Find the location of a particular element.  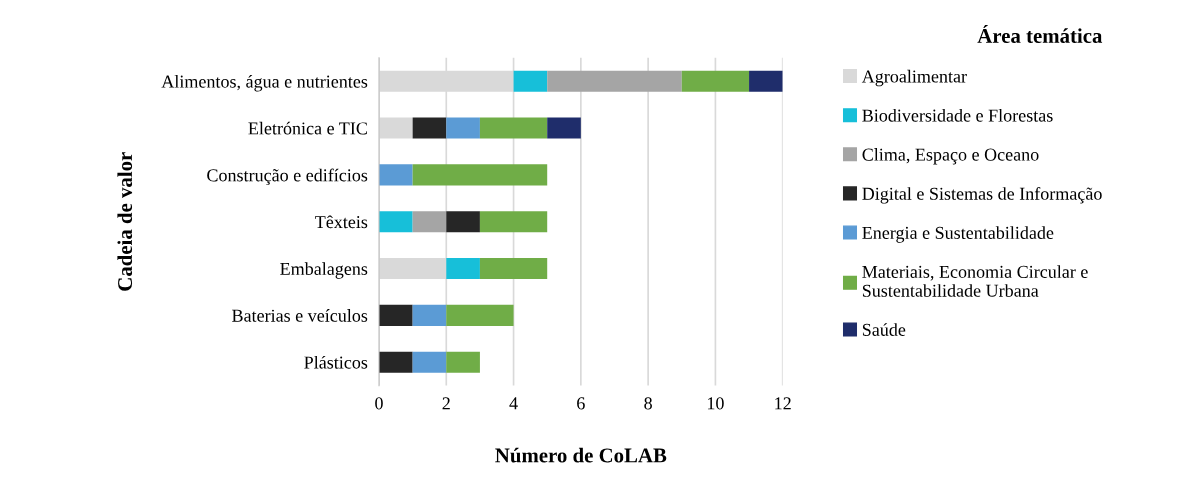

x-tick-label: 2 is located at coordinates (446, 403).